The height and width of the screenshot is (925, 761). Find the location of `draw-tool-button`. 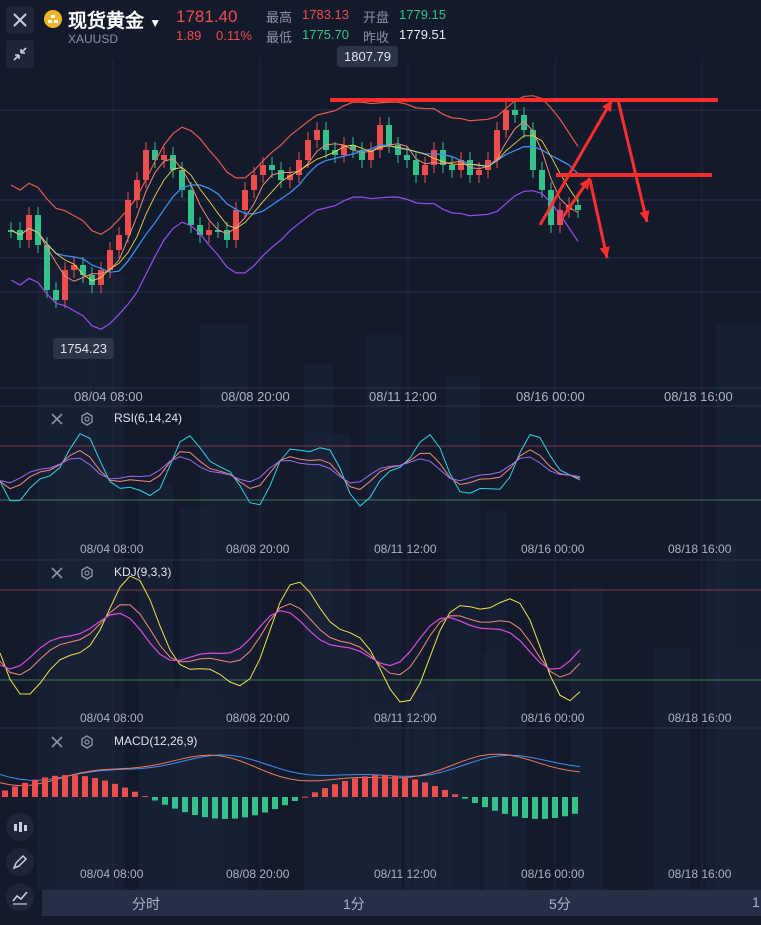

draw-tool-button is located at coordinates (20, 862).